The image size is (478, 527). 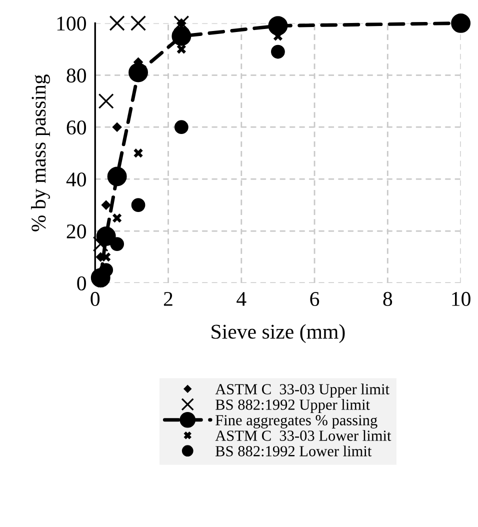 I want to click on legend-label: ASTM C 33-03 Lower limit, so click(x=303, y=435).